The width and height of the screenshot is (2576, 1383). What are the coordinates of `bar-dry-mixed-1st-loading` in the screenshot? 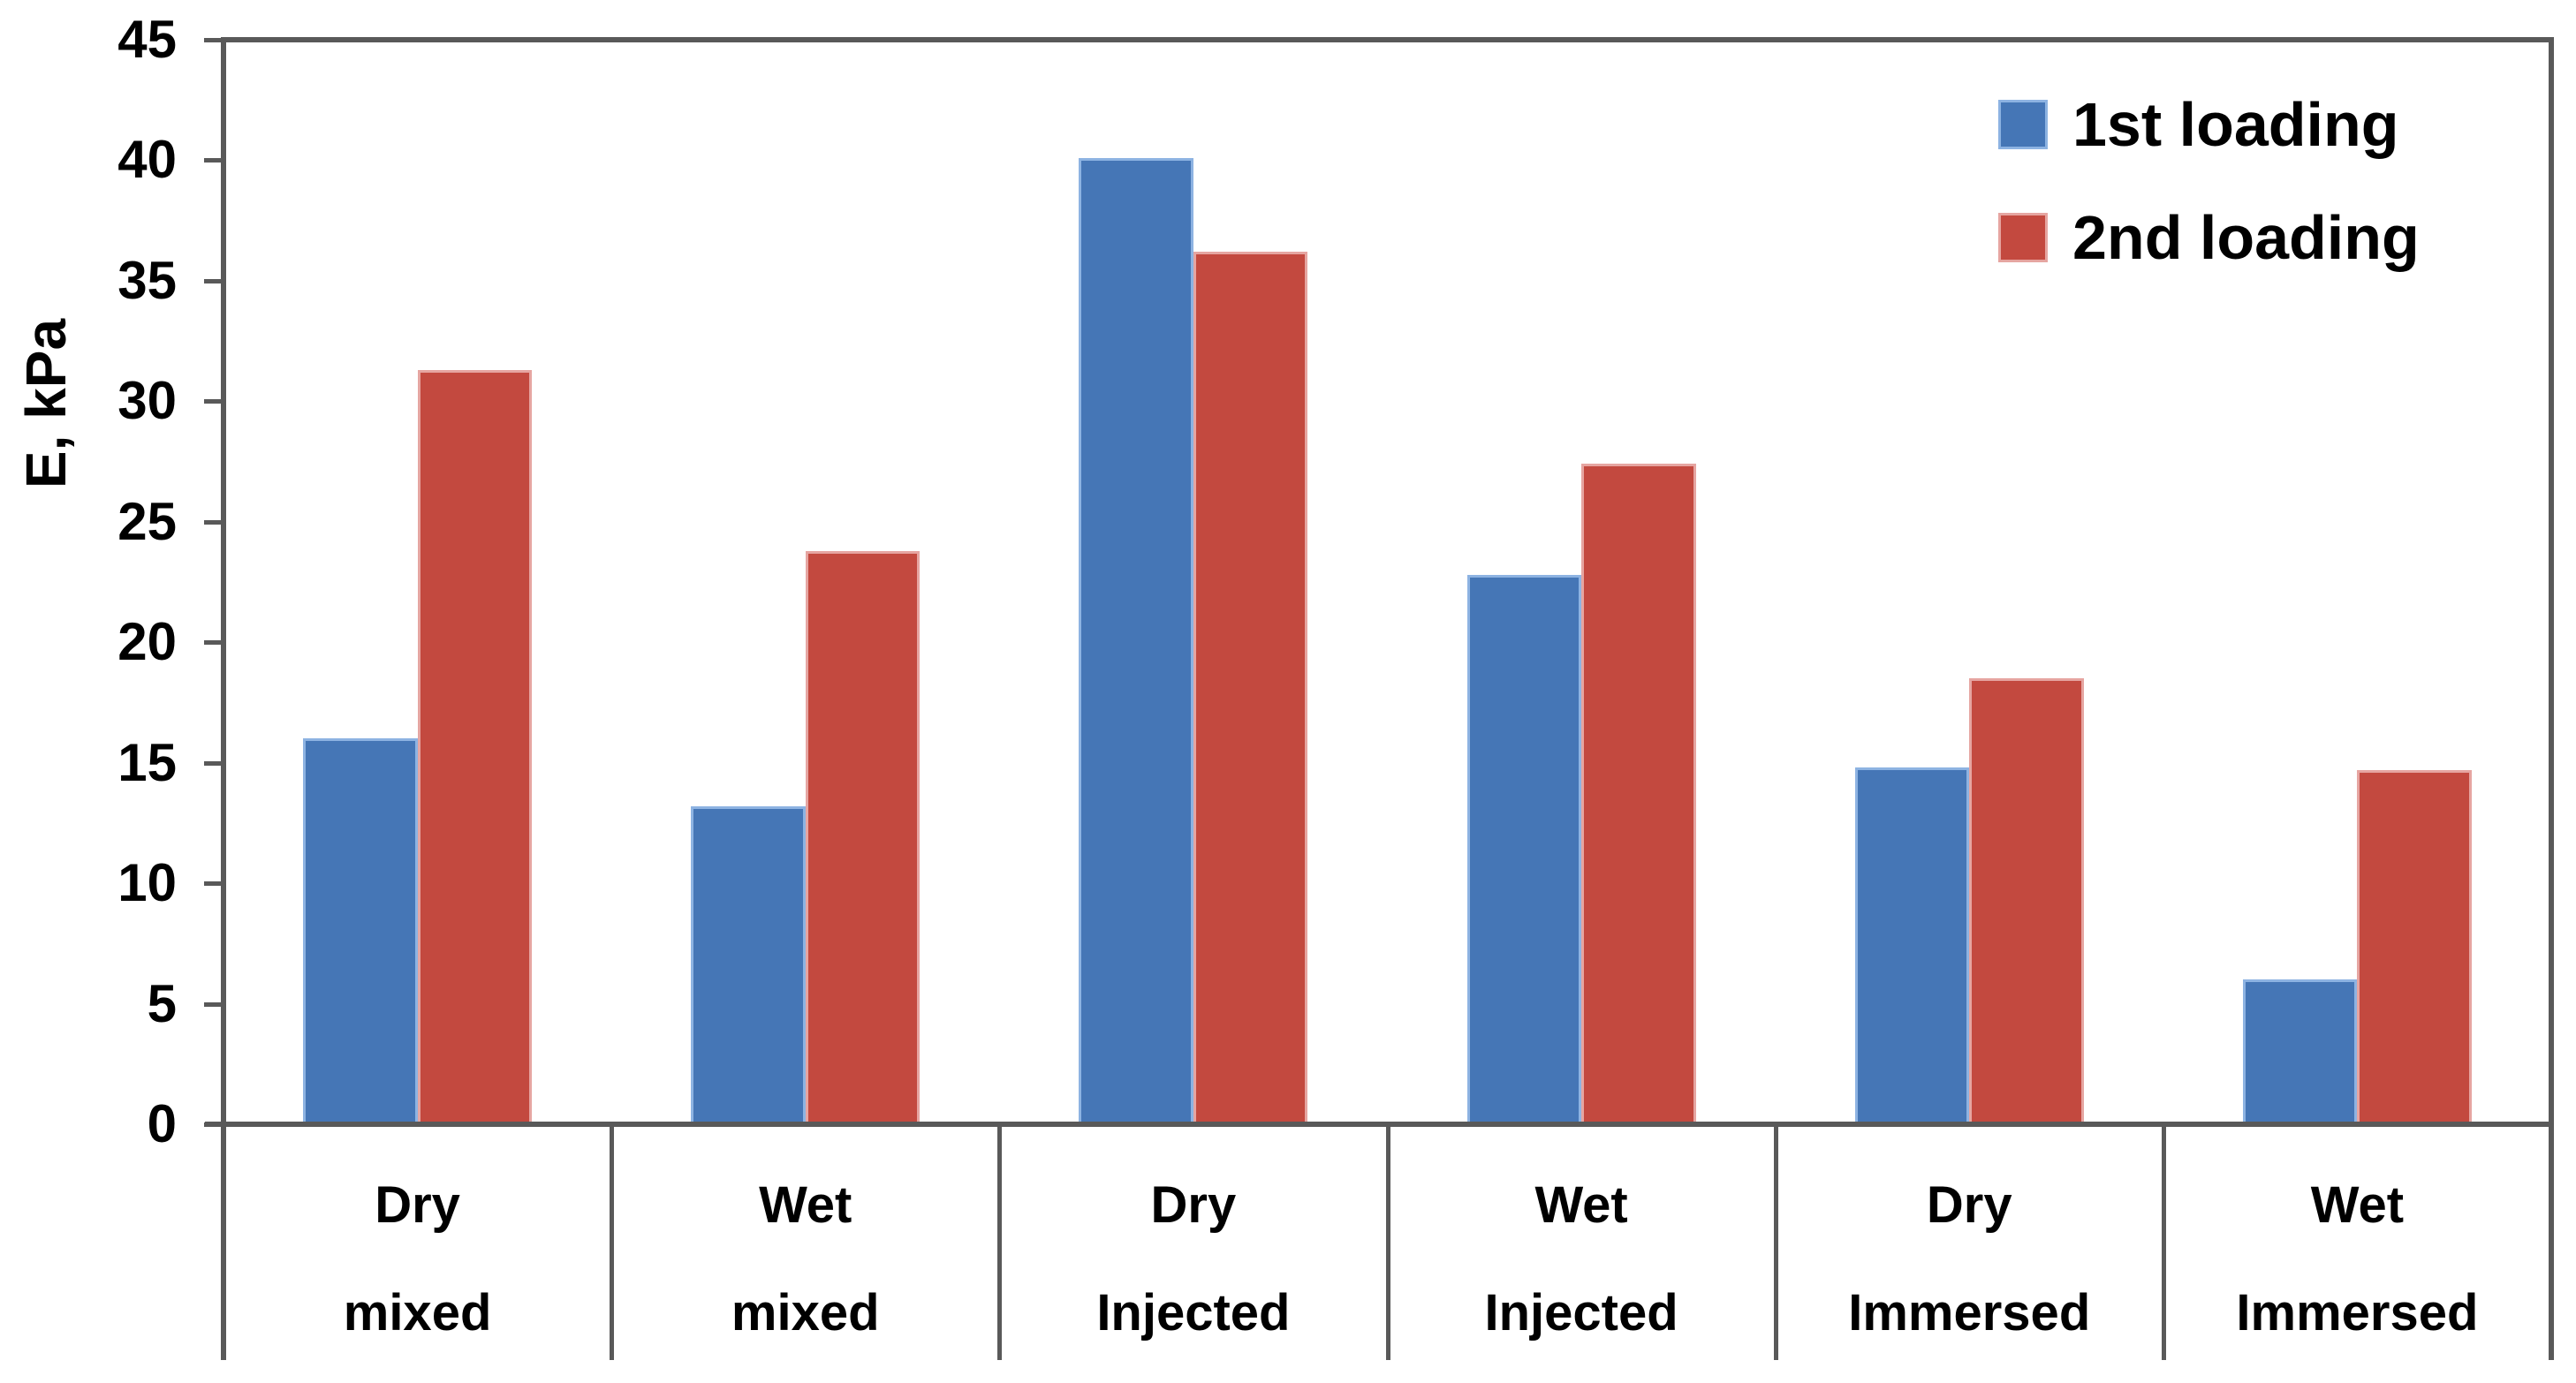 It's located at (361, 931).